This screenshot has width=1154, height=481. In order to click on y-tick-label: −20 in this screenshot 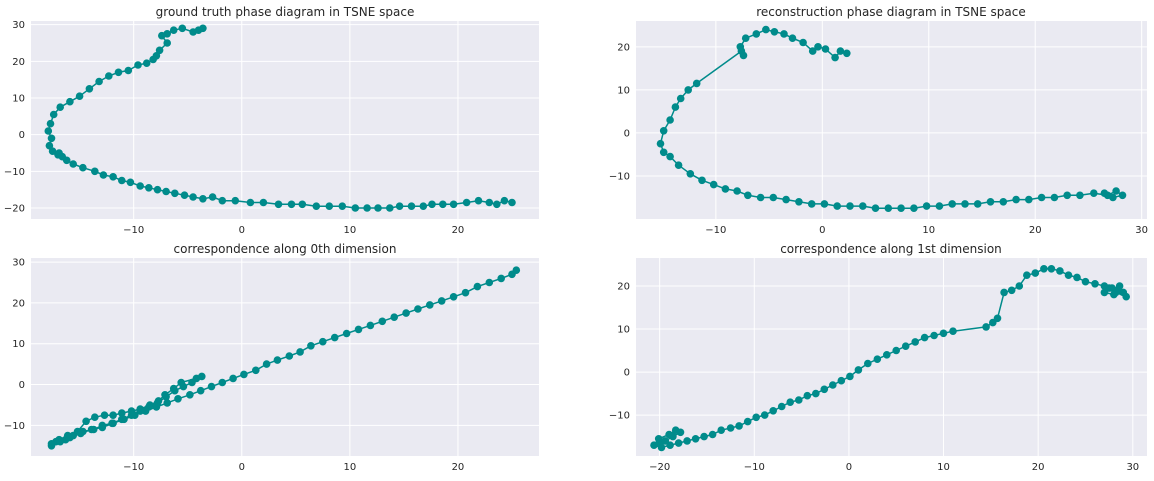, I will do `click(14, 209)`.